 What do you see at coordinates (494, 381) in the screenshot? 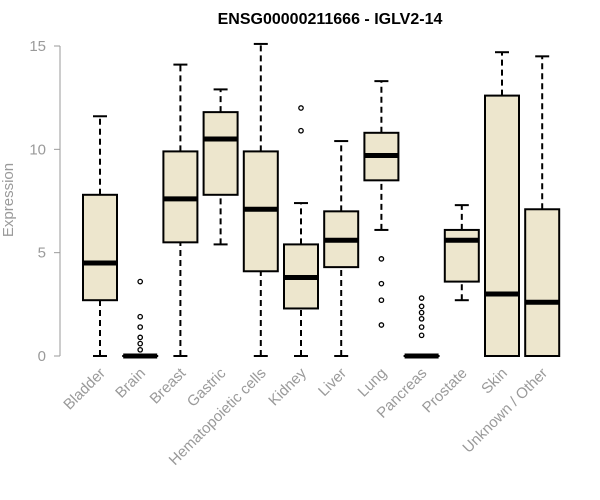
I see `x-tick-label: Skin` at bounding box center [494, 381].